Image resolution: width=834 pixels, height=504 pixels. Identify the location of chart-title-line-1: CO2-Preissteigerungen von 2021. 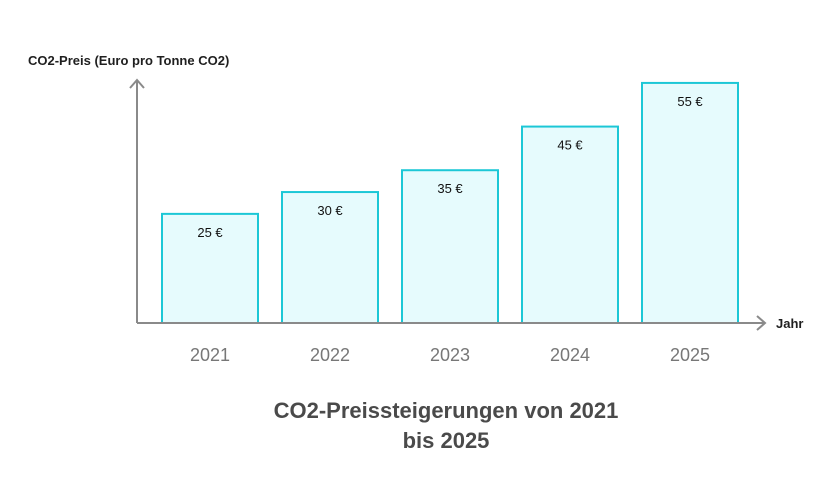
(446, 410).